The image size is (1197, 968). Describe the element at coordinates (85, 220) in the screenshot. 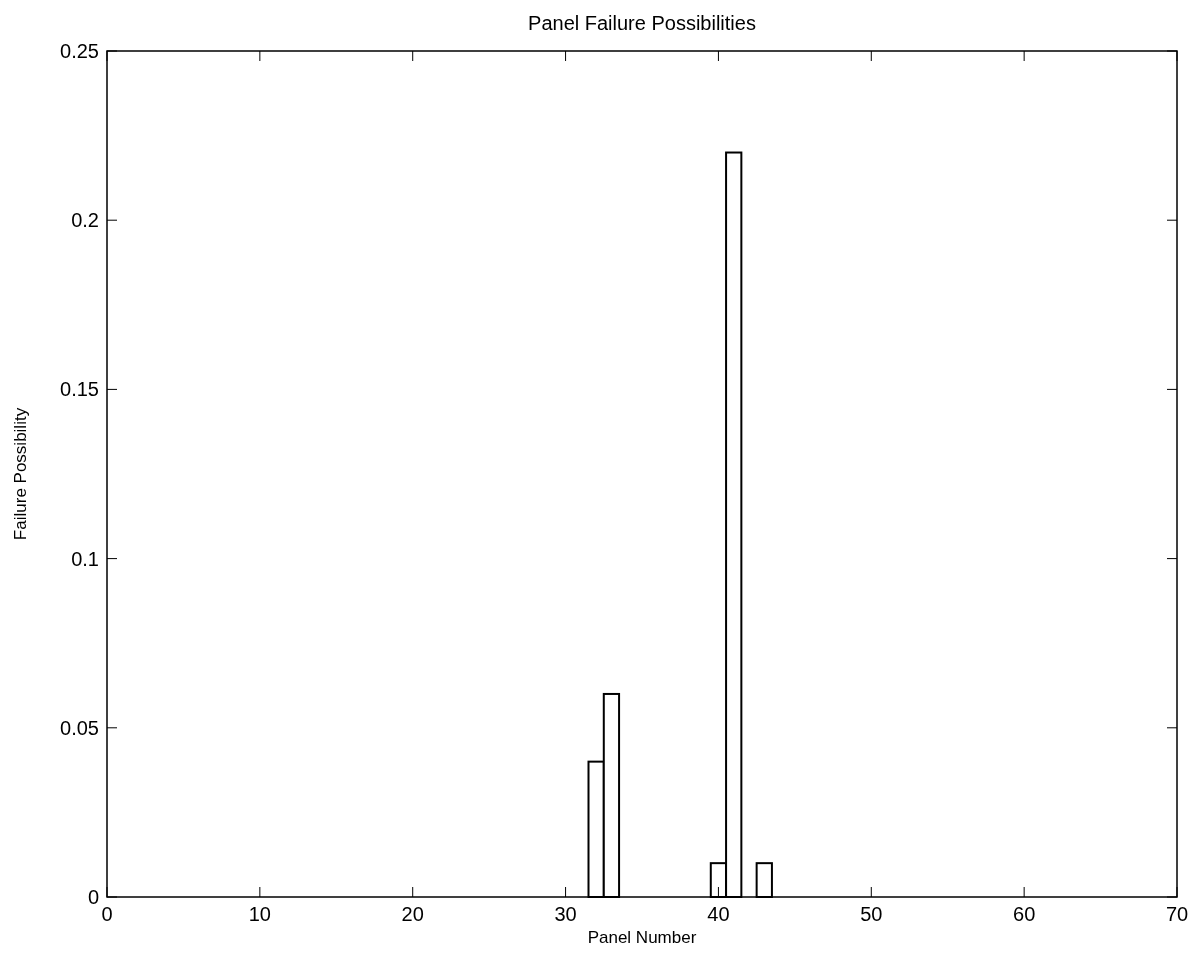

I see `y-tick-label: 0.2` at that location.